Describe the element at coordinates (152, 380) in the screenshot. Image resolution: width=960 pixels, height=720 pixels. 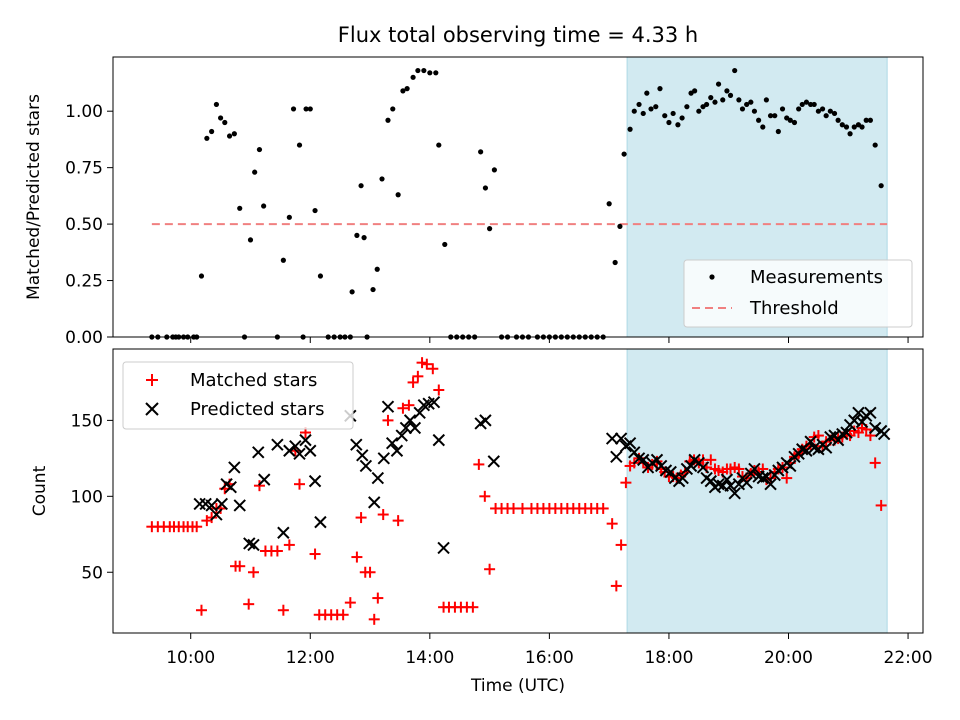
I see `legend-matched-marker` at that location.